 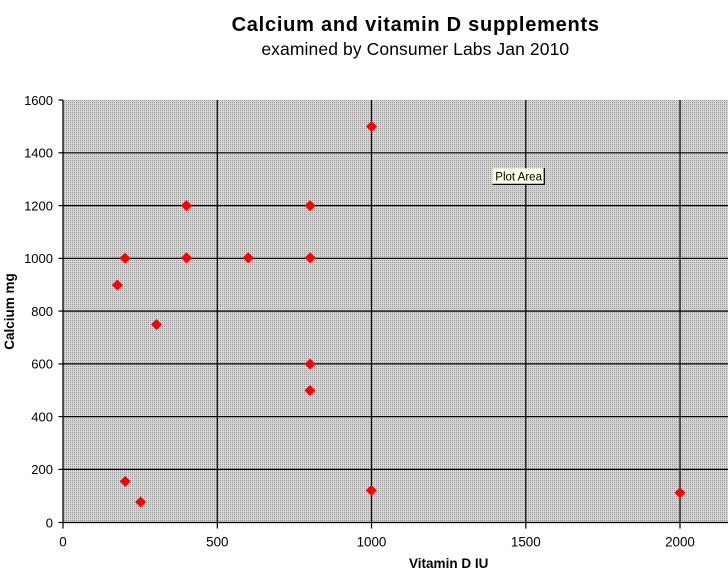 I want to click on svg-text: 200, so click(x=42, y=469).